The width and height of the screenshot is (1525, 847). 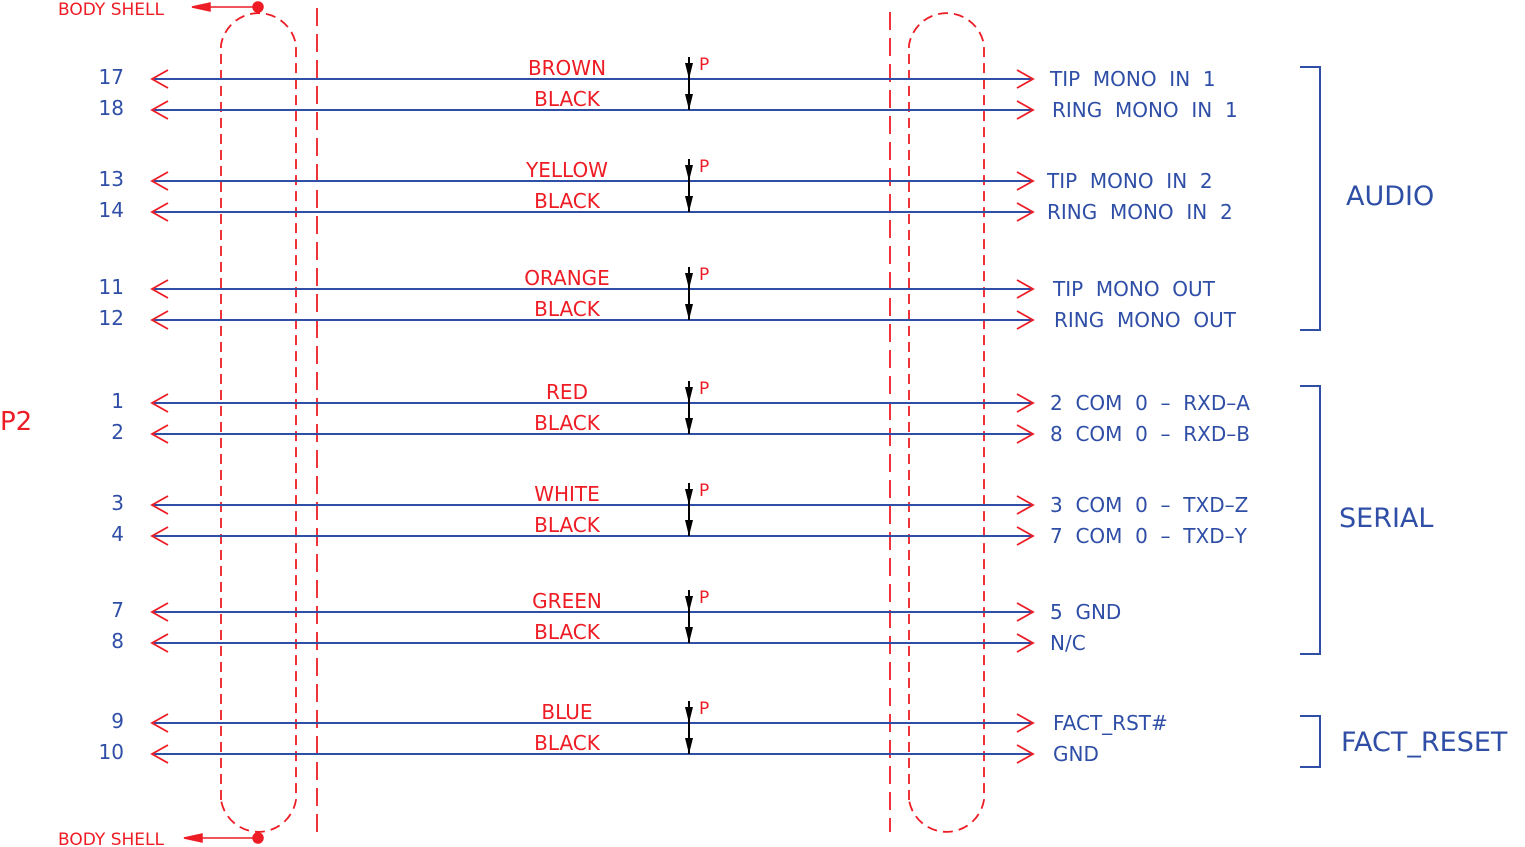 I want to click on pin-number: 8, so click(x=117, y=641).